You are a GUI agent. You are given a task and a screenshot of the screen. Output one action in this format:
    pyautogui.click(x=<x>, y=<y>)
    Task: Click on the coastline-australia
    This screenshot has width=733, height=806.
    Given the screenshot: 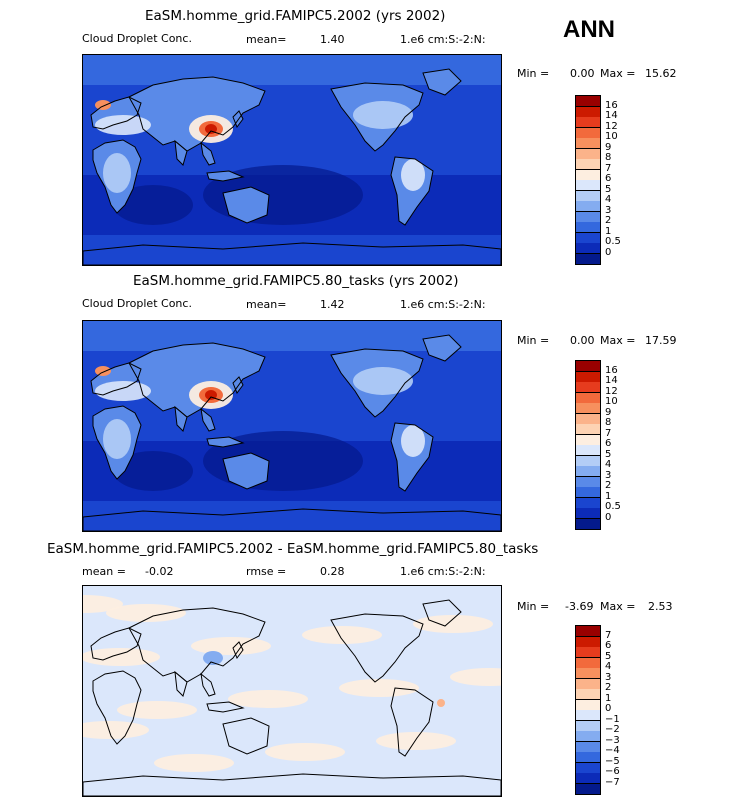 What is the action you would take?
    pyautogui.click(x=246, y=471)
    